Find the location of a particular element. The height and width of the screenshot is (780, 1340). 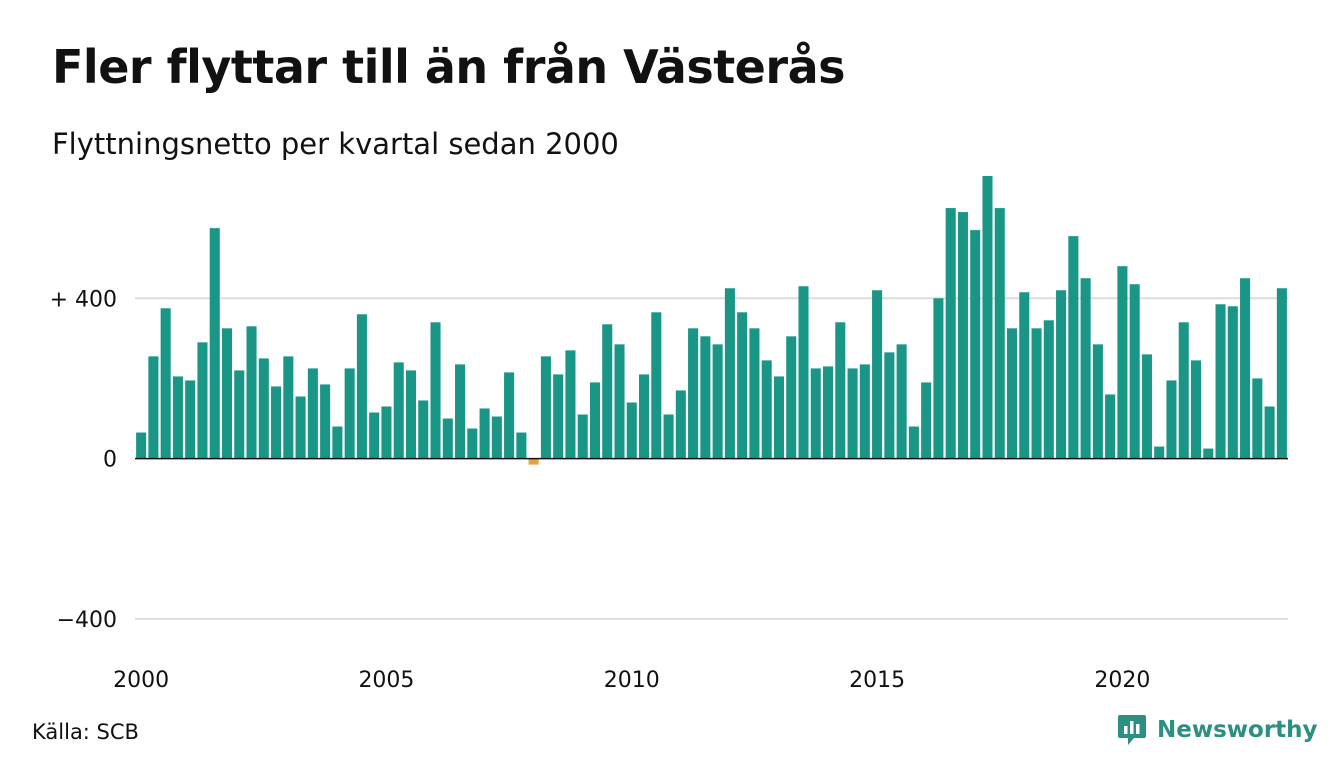

chart-title: Fler flyttar till än från Västerås is located at coordinates (449, 67).